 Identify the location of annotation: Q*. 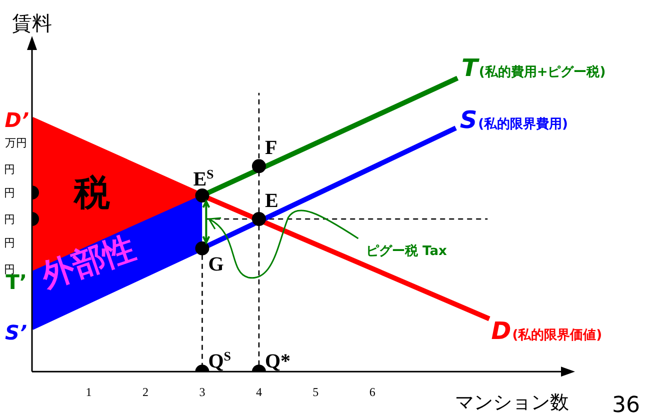
(277, 361).